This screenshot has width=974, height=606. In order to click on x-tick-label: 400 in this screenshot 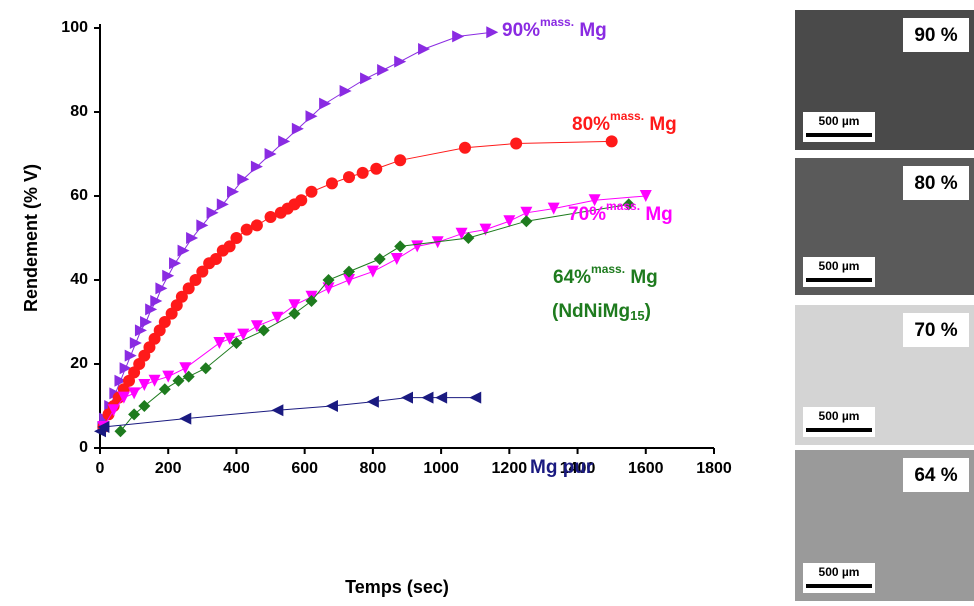, I will do `click(236, 468)`.